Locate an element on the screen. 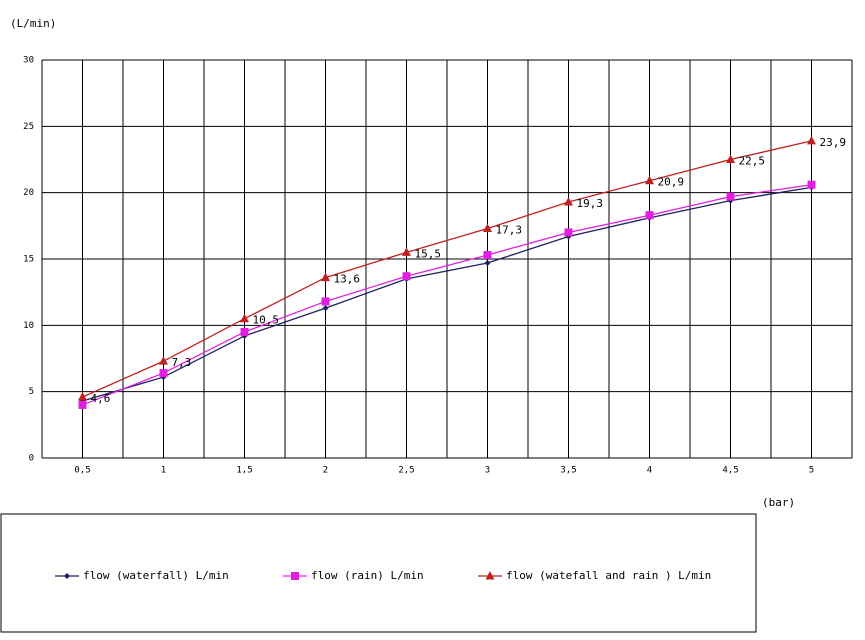  x-tick-label: 2 is located at coordinates (325, 471).